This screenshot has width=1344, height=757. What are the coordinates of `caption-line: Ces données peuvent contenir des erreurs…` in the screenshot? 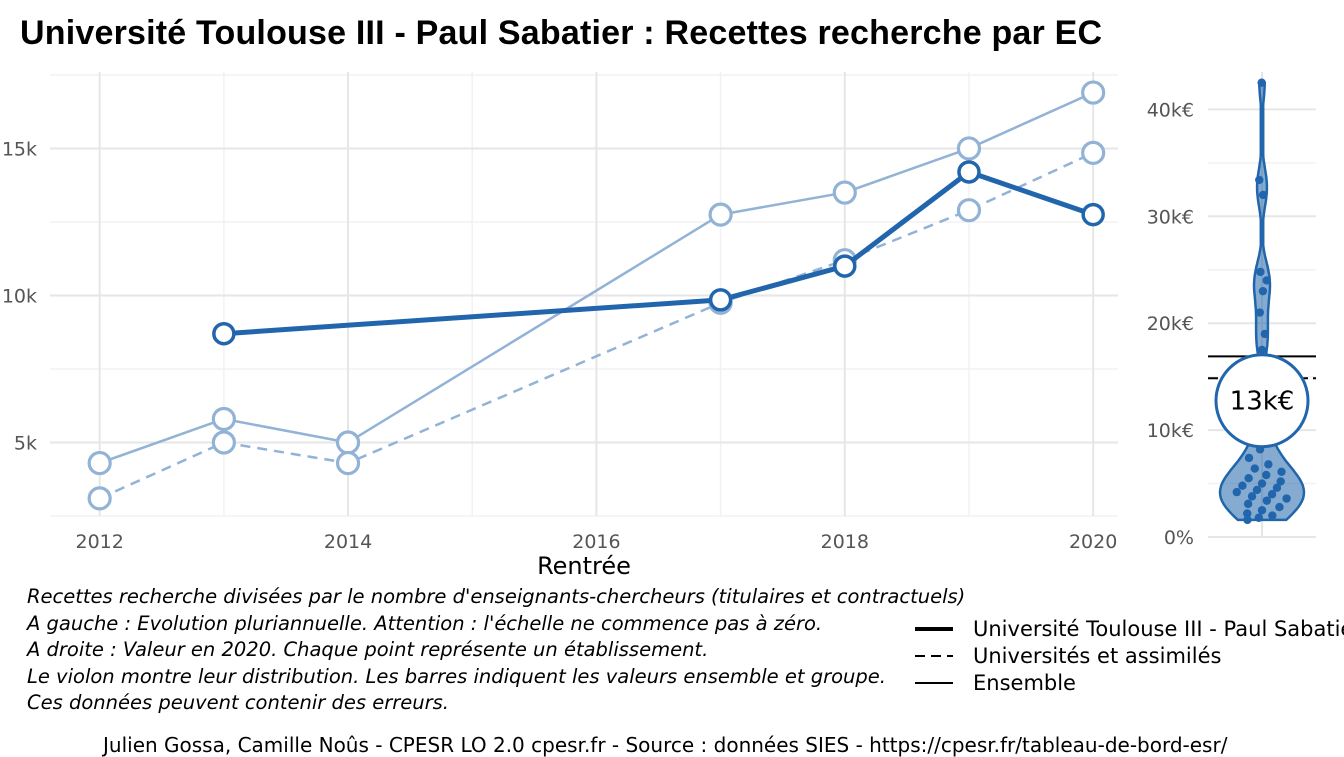 It's located at (238, 702).